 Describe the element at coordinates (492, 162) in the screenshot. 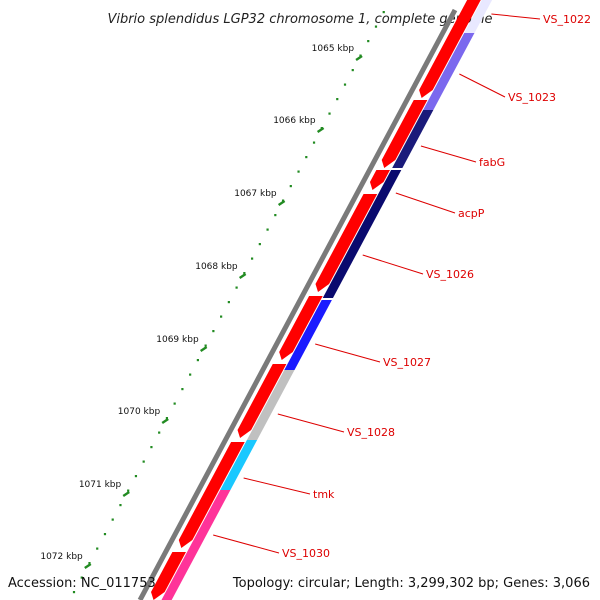

I see `gene-label-fabg: fabG` at that location.